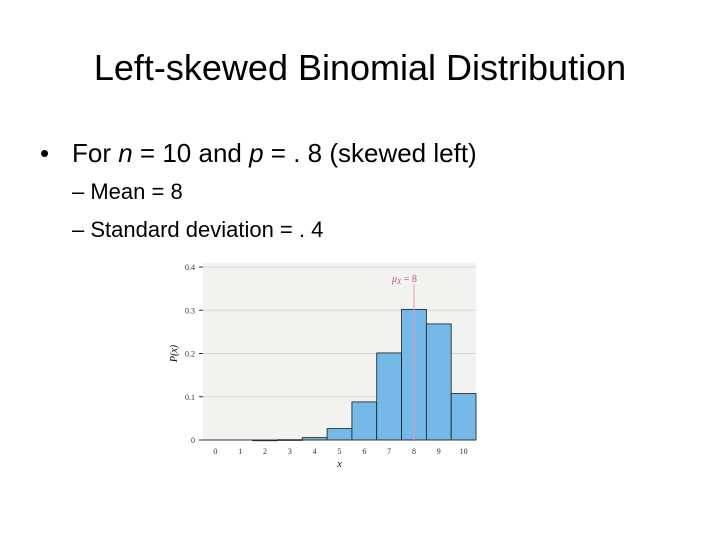 This screenshot has height=540, width=720. I want to click on x-tick-label: 5, so click(340, 451).